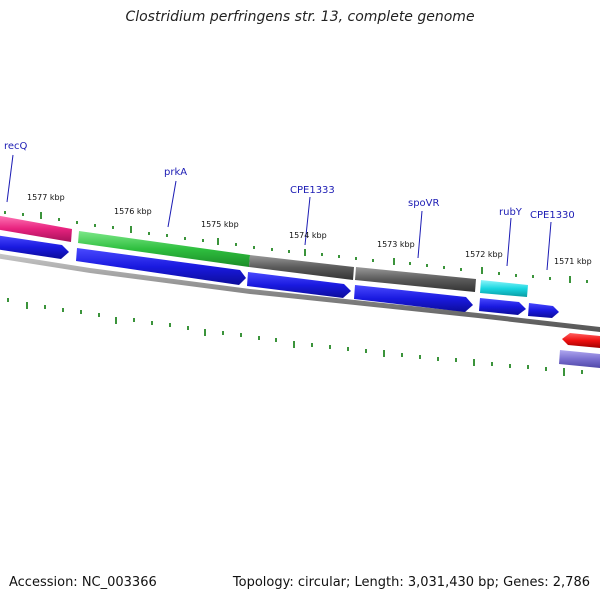 Image resolution: width=600 pixels, height=600 pixels. I want to click on kbp-label: 1574 kbp, so click(308, 235).